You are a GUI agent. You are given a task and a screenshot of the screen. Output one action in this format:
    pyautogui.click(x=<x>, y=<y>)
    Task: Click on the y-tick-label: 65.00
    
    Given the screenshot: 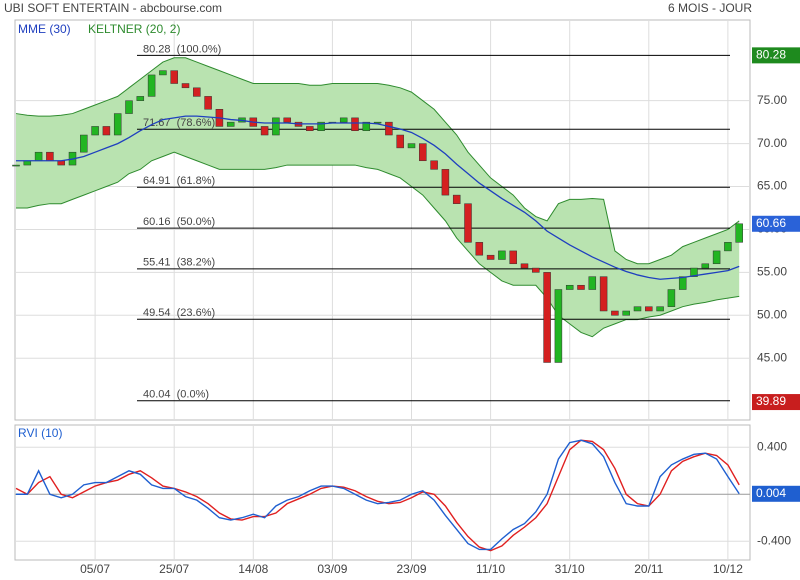 What is the action you would take?
    pyautogui.click(x=772, y=186)
    